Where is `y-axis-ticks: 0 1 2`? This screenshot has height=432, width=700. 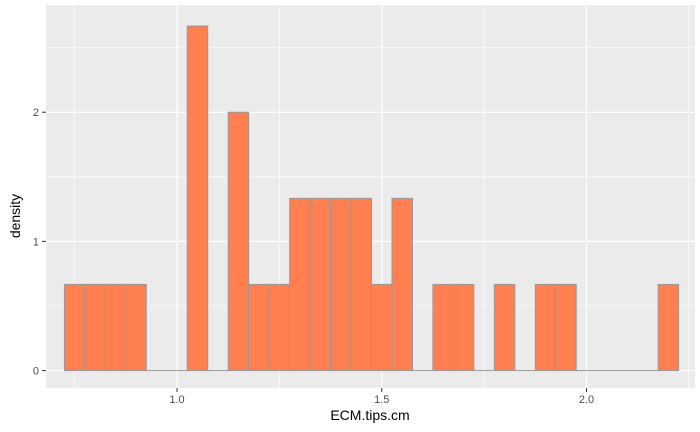
y-axis-ticks: 0 1 2 is located at coordinates (39, 242).